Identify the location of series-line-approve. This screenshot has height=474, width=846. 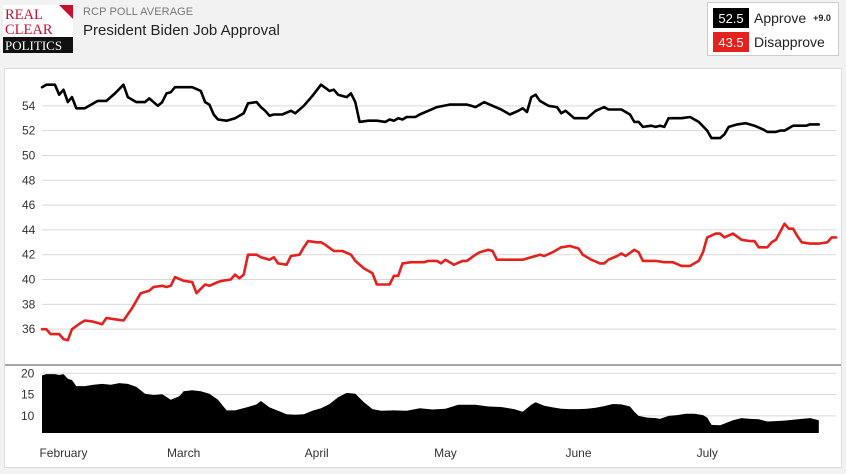
(430, 111).